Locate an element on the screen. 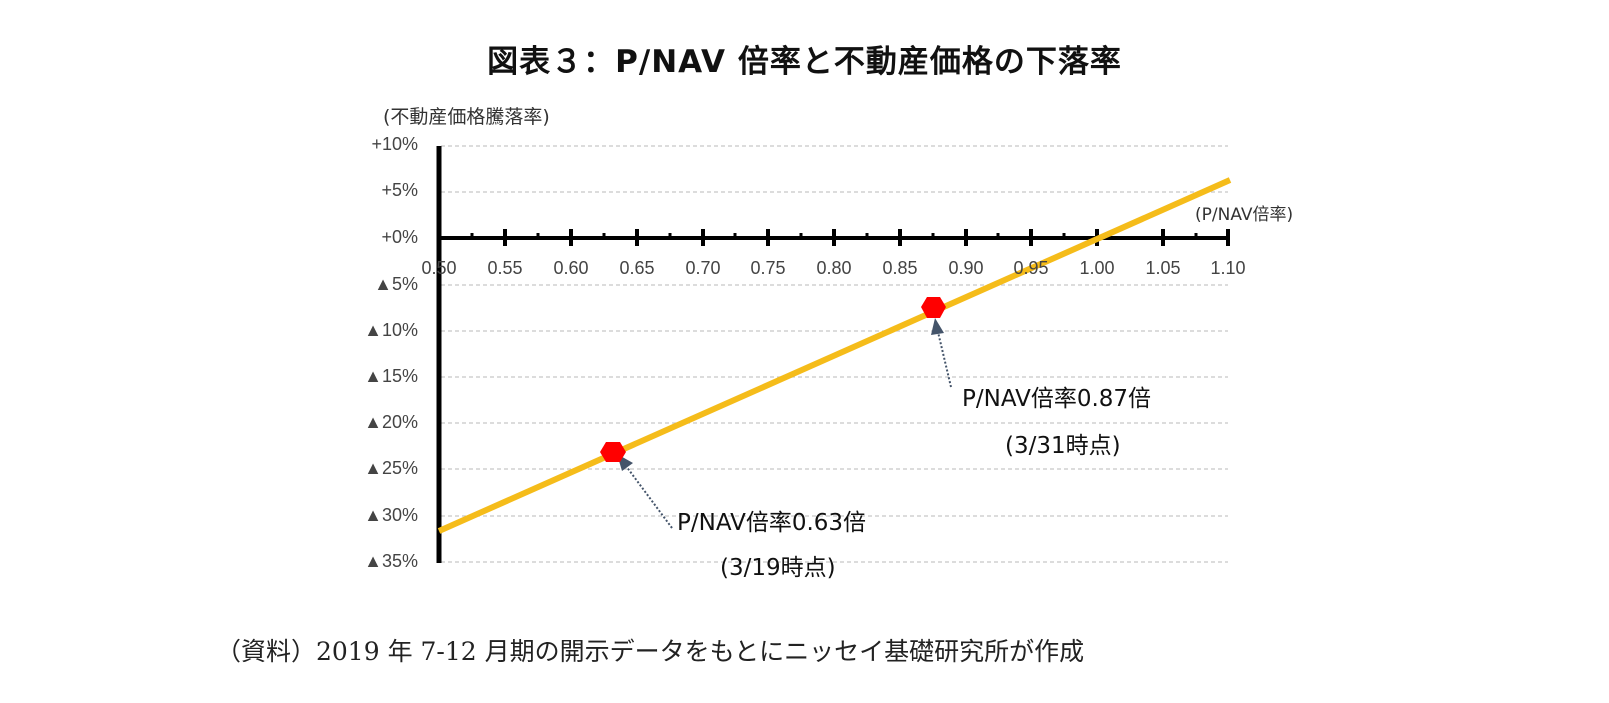 Image resolution: width=1609 pixels, height=703 pixels. x-tick-label: 0.50 is located at coordinates (439, 268).